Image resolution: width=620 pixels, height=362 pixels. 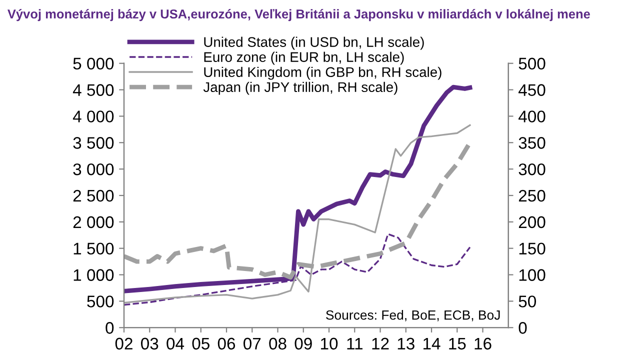 I want to click on x-tick-label: 15, so click(x=457, y=344).